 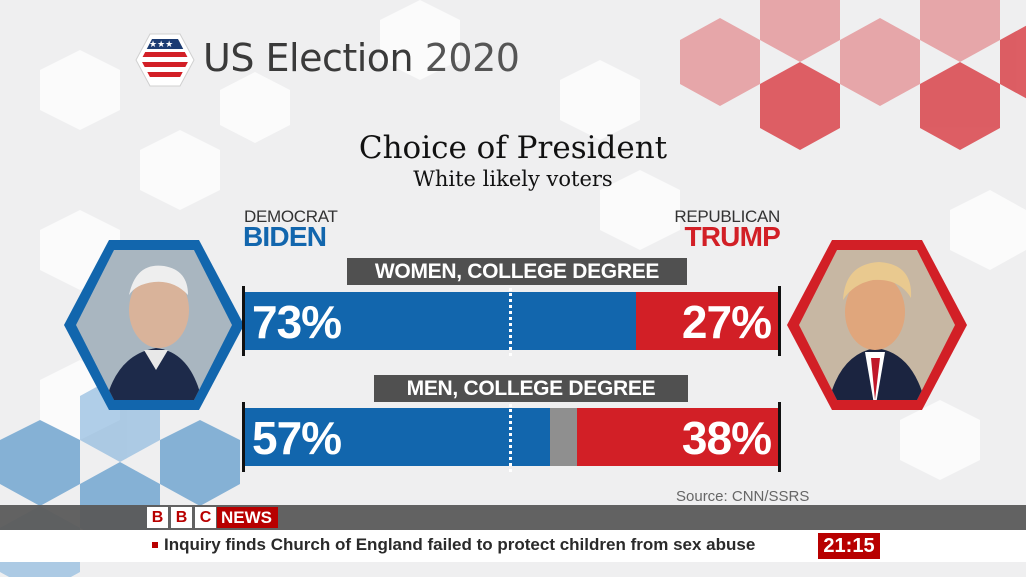 I want to click on bar-women-college: 73% 27%, so click(x=512, y=321).